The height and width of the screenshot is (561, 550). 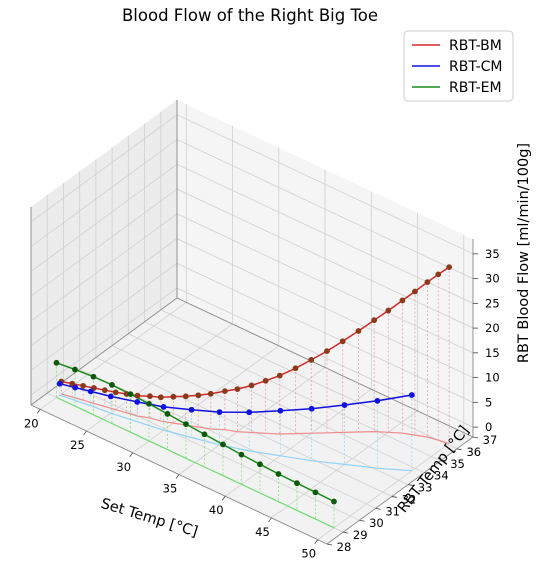 What do you see at coordinates (457, 464) in the screenshot?
I see `y-tick-label: 35` at bounding box center [457, 464].